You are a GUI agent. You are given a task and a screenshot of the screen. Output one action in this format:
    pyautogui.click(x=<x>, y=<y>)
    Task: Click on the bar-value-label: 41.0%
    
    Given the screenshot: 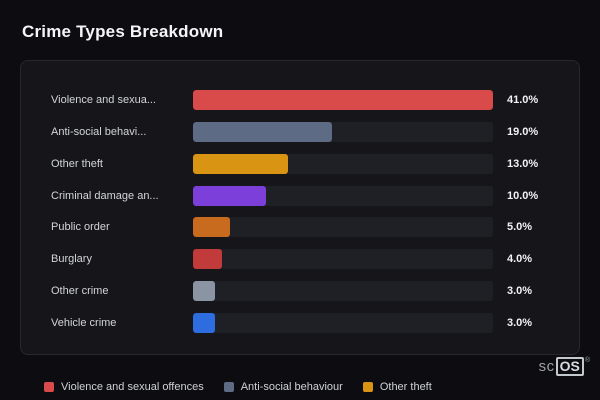 What is the action you would take?
    pyautogui.click(x=523, y=100)
    